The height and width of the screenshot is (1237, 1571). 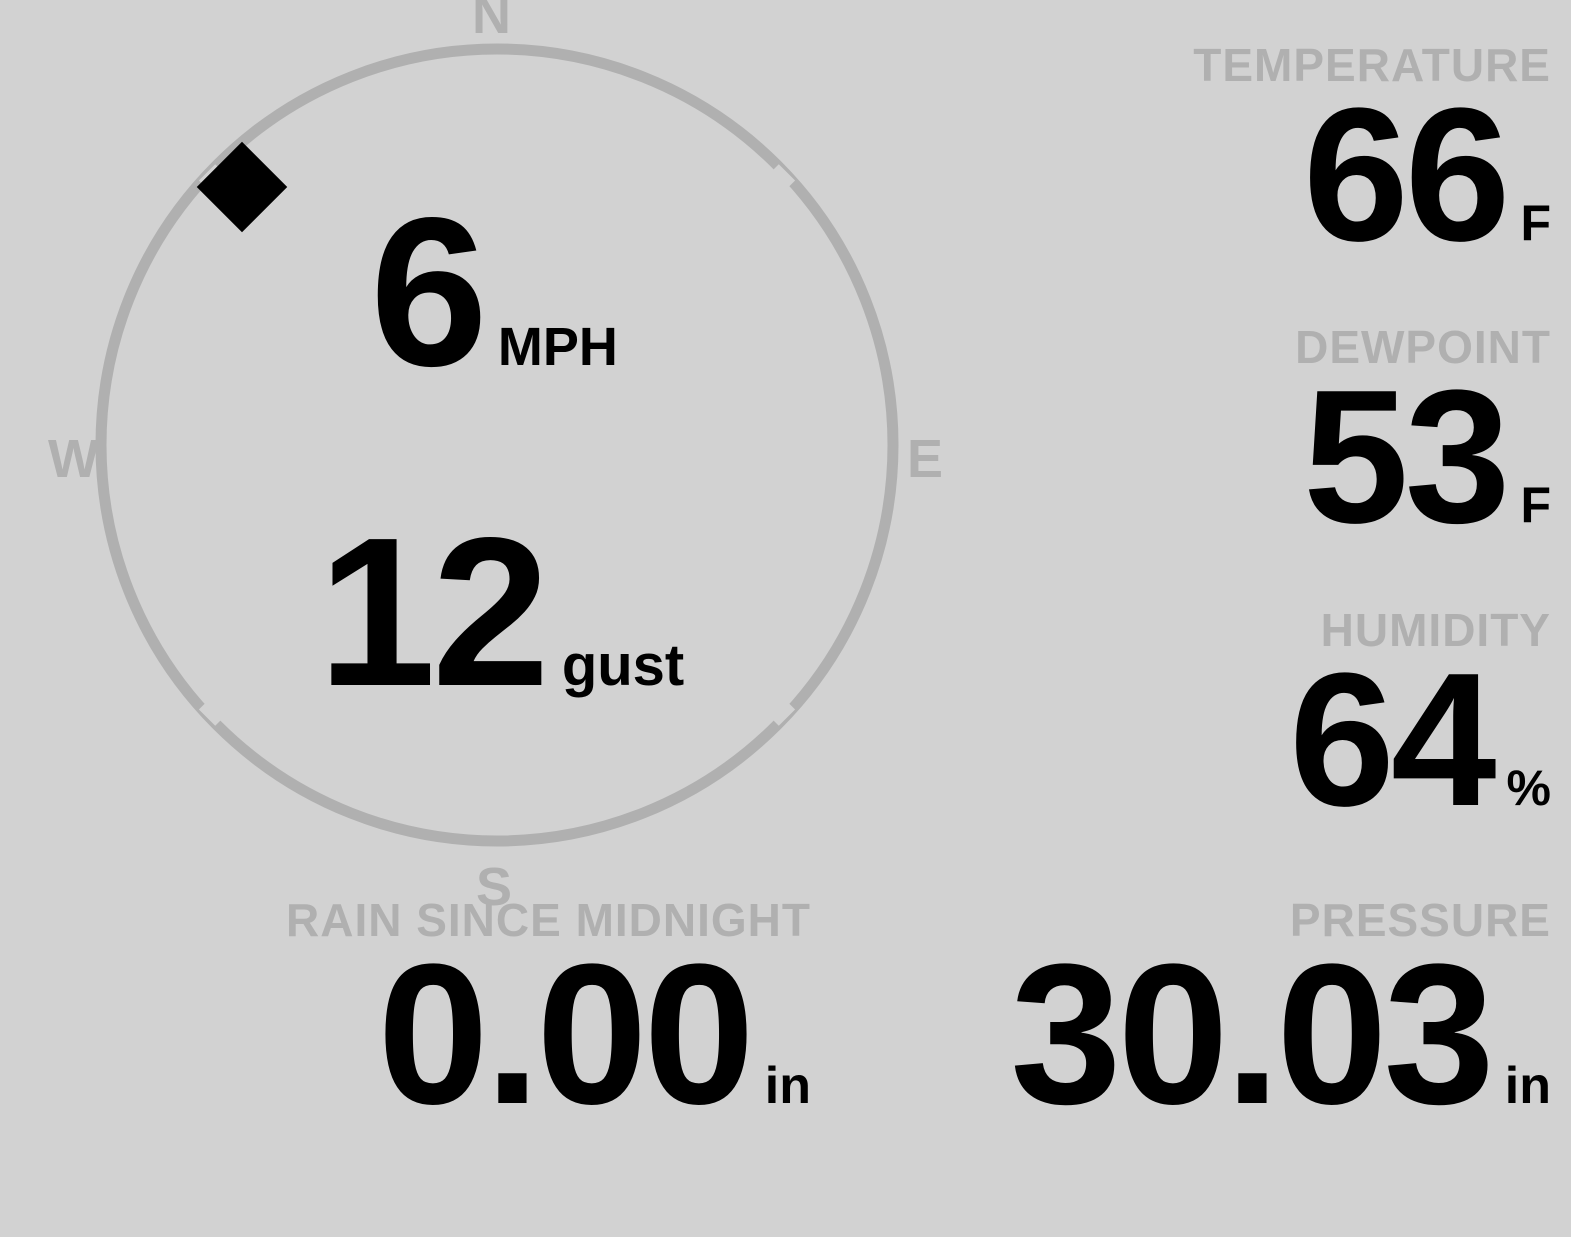 What do you see at coordinates (1535, 223) in the screenshot?
I see `temperature-unit: F` at bounding box center [1535, 223].